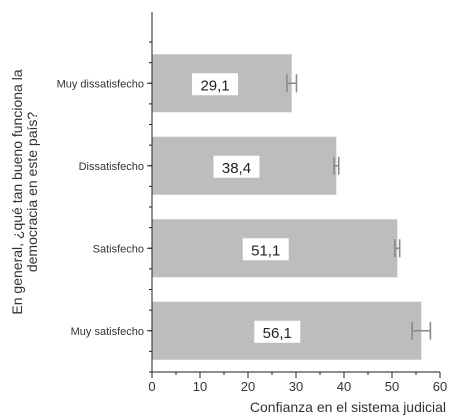 This screenshot has width=450, height=419. I want to click on x-tick-label-10: 10, so click(200, 386).